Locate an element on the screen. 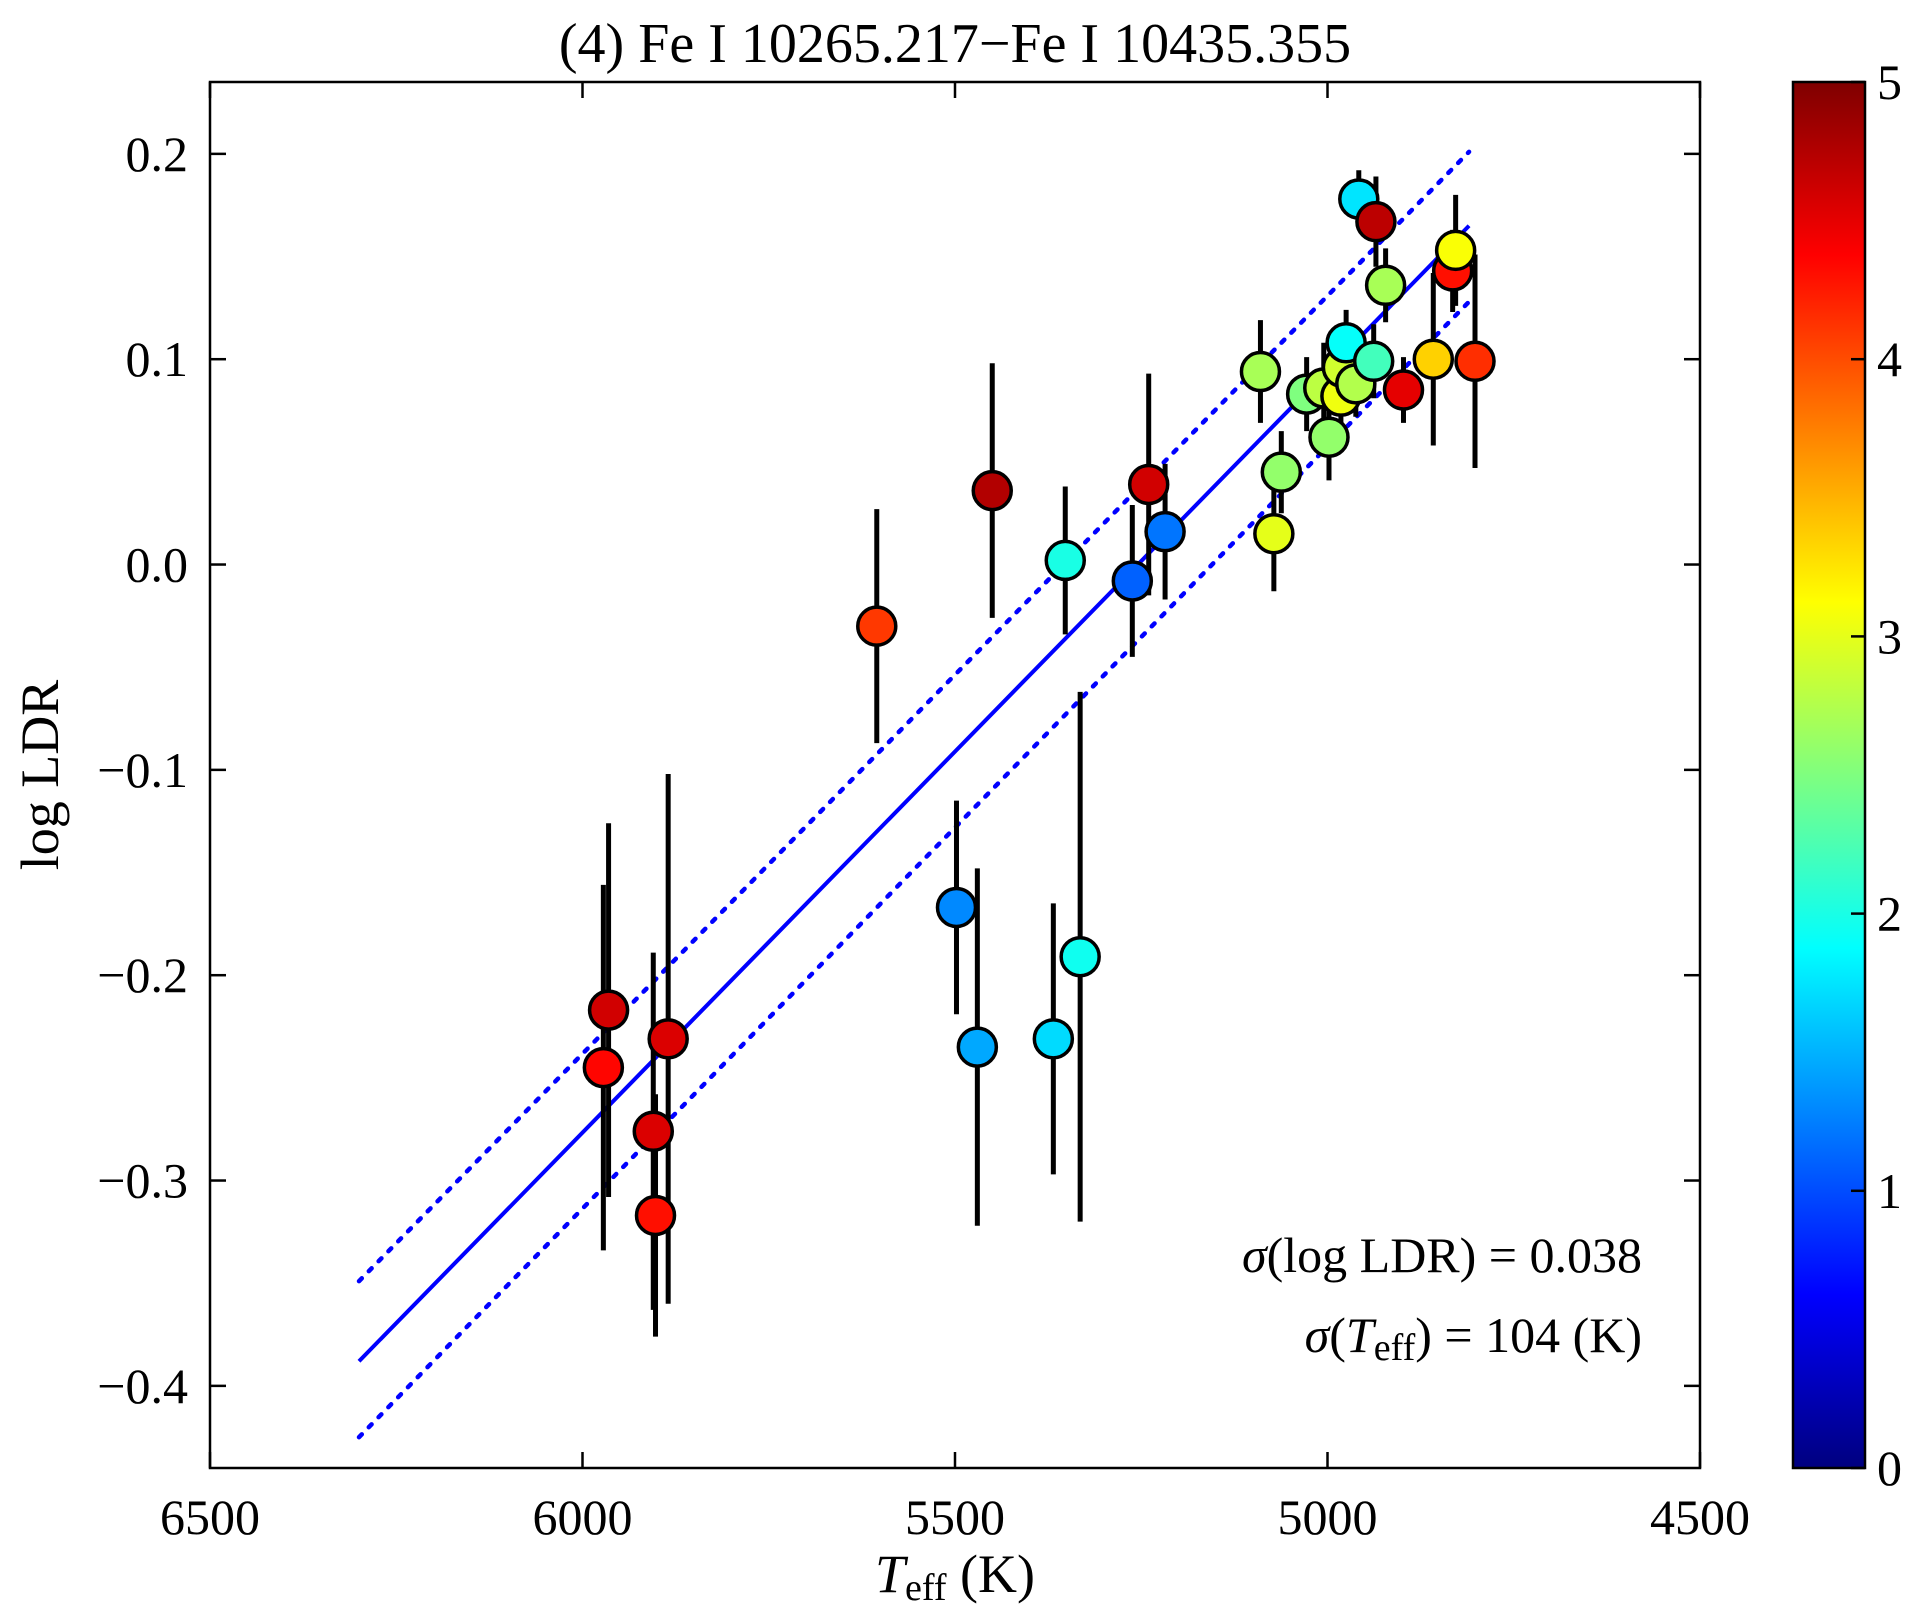 This screenshot has width=1923, height=1620. annotation-sigma-logldr: σ(log LDR) = 0.038 is located at coordinates (1442, 1255).